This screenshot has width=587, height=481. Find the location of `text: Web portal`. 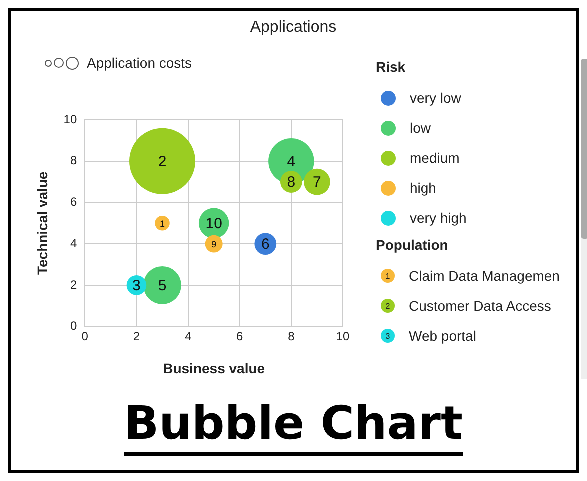

text: Web portal is located at coordinates (442, 336).